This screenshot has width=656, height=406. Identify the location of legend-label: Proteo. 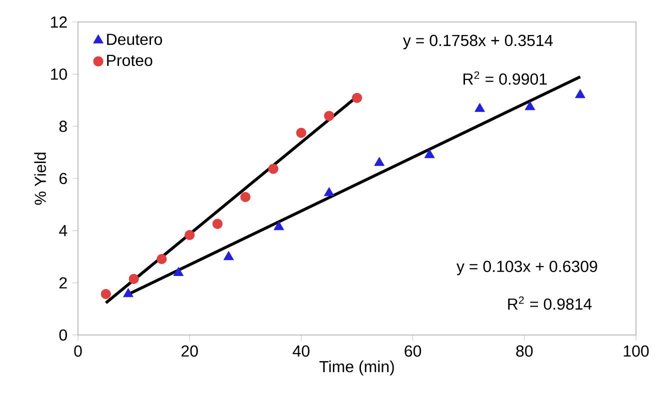
(129, 60).